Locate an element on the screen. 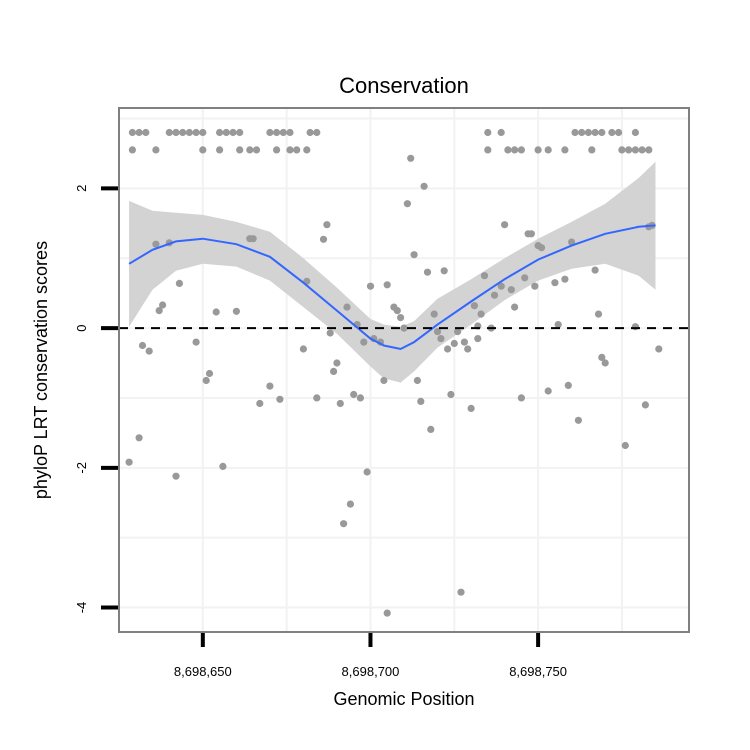  x-tick-label: 8,698,750 is located at coordinates (538, 671).